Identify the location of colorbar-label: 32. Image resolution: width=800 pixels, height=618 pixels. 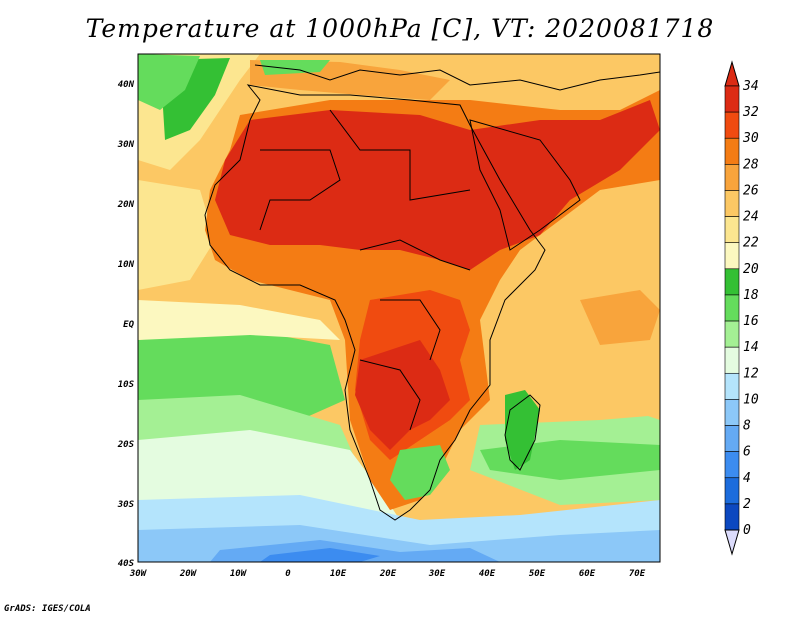
(750, 112).